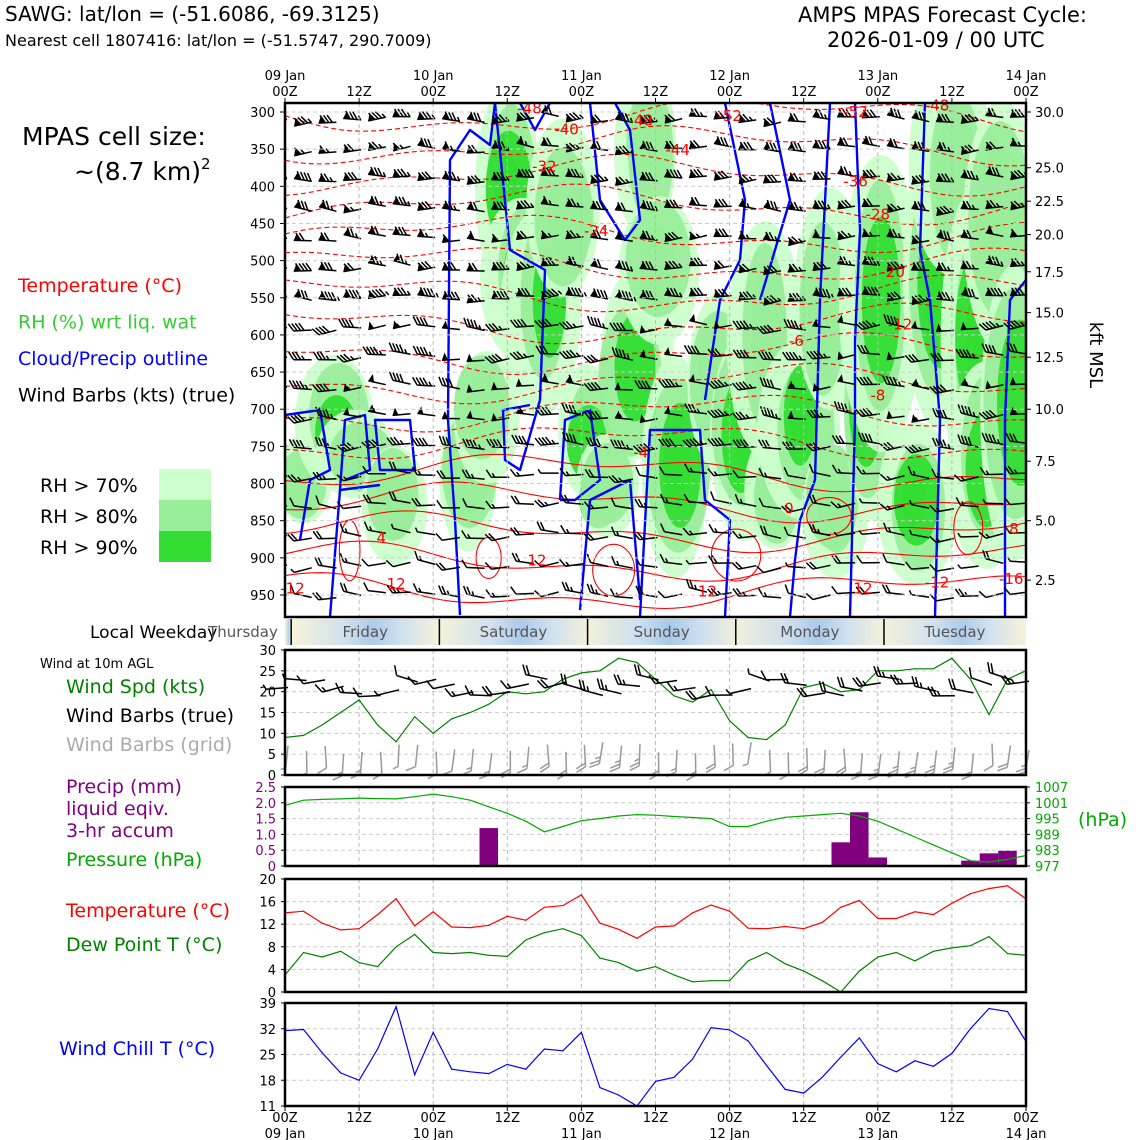 Image resolution: width=1140 pixels, height=1140 pixels. I want to click on legend-item: Wind Barbs (kts) (true), so click(126, 396).